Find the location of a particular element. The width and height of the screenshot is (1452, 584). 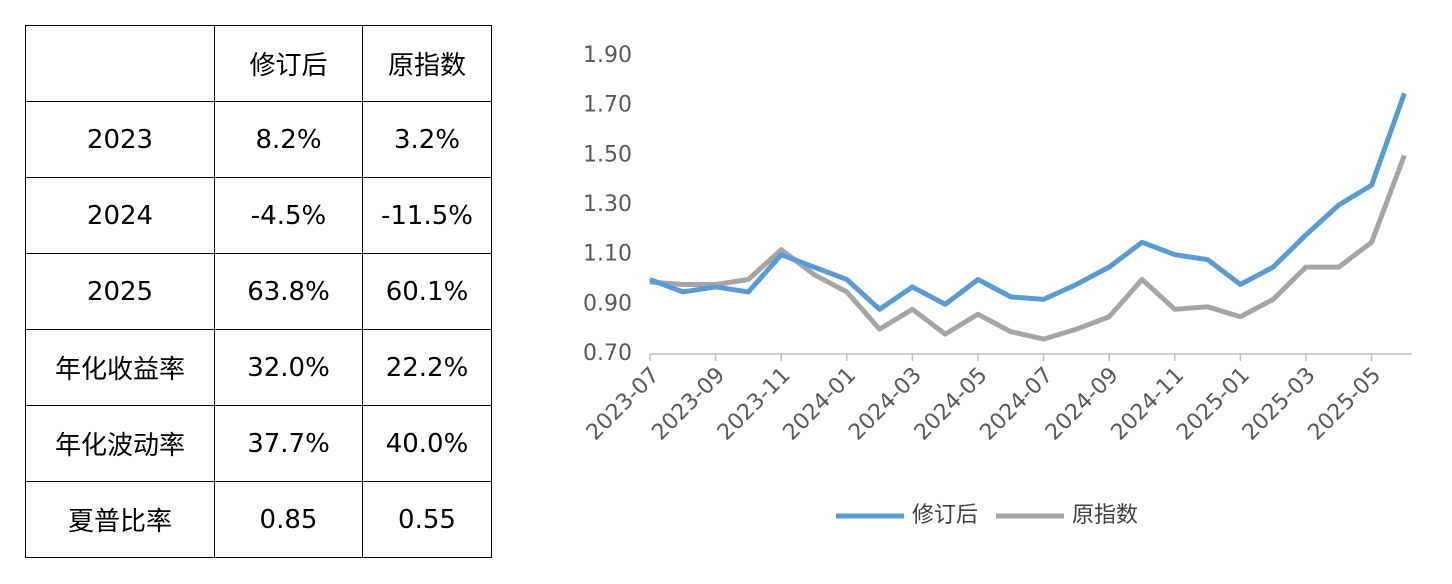

table-cell: 夏普比率 is located at coordinates (120, 519).